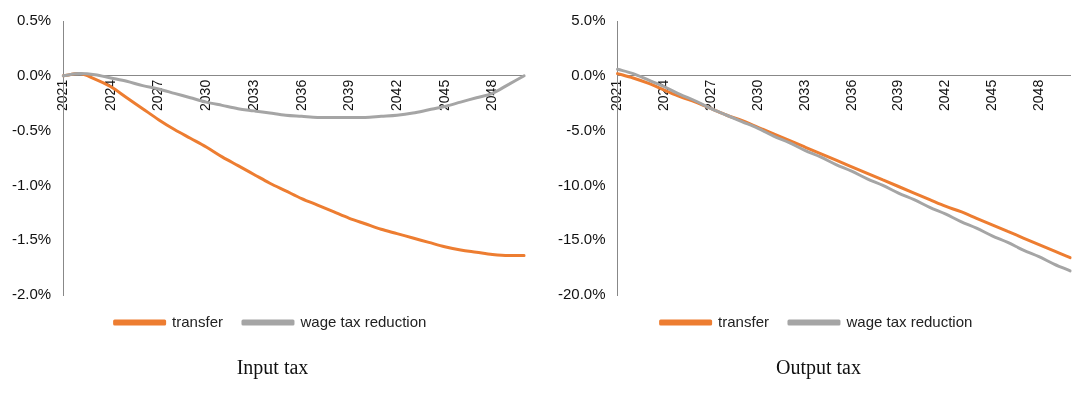  What do you see at coordinates (582, 294) in the screenshot?
I see `y-tick-label: -20.0%` at bounding box center [582, 294].